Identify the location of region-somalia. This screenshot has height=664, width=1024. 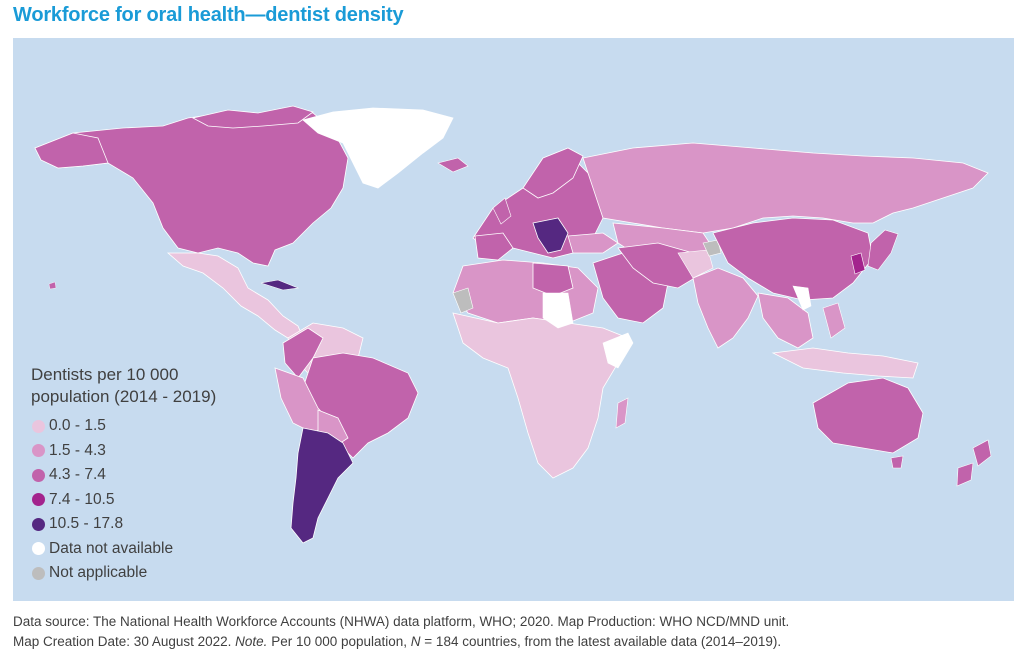
(618, 350).